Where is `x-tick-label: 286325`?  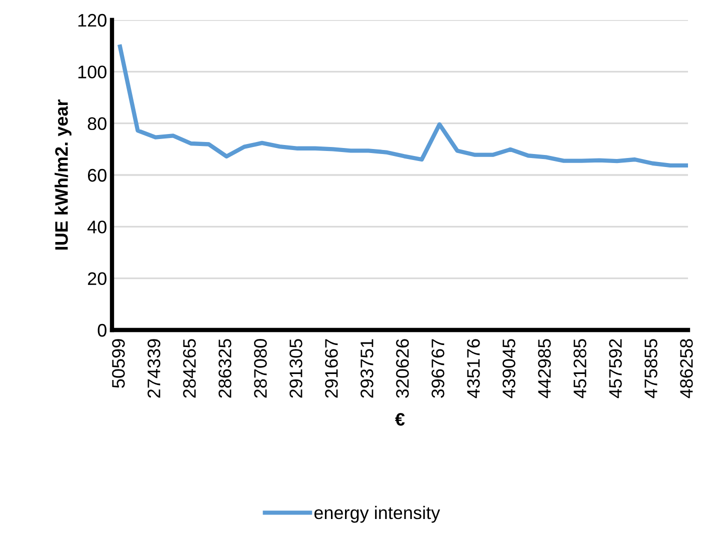
x-tick-label: 286325 is located at coordinates (225, 368).